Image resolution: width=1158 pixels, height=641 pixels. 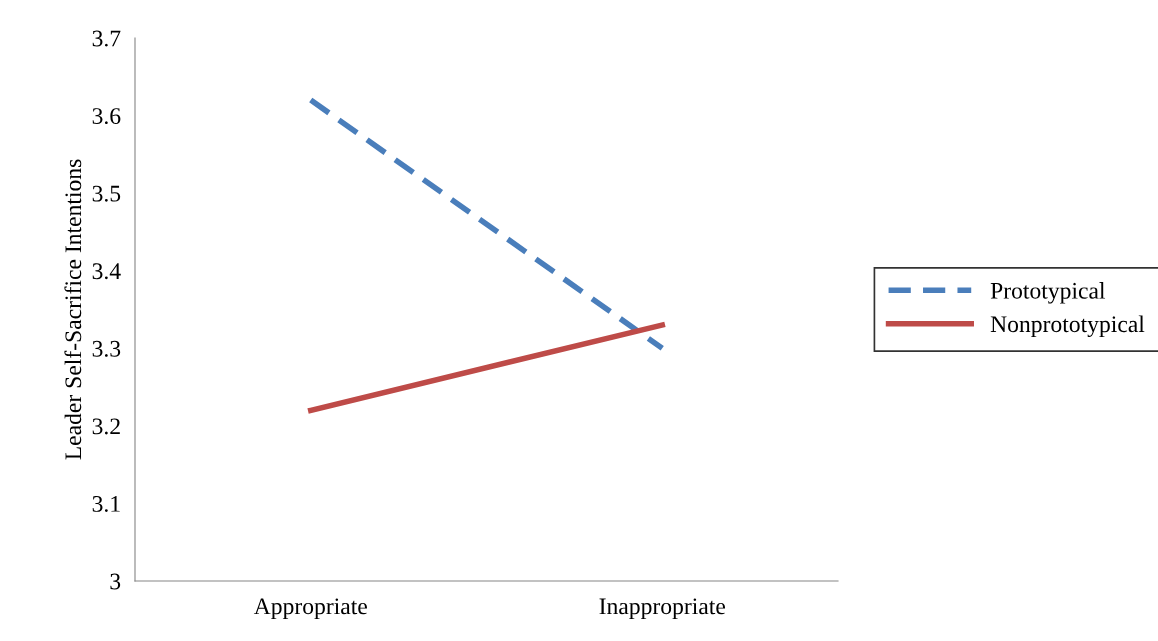 I want to click on x-tick-label: Inappropriate, so click(x=662, y=609).